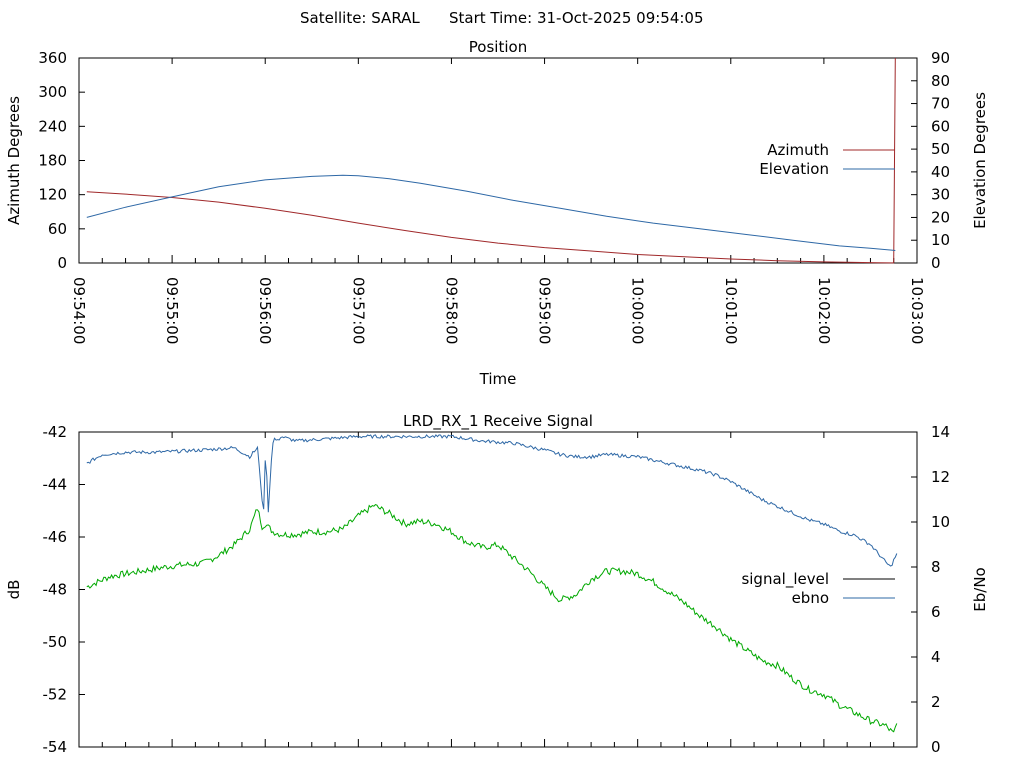  What do you see at coordinates (55, 537) in the screenshot?
I see `y-tick-label: -46` at bounding box center [55, 537].